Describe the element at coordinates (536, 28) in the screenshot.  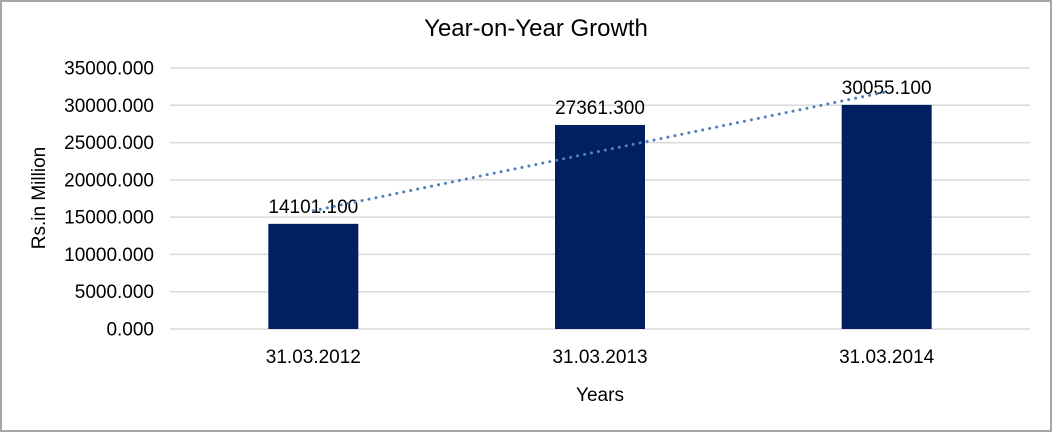
I see `chart-title: Year-on-Year Growth` at that location.